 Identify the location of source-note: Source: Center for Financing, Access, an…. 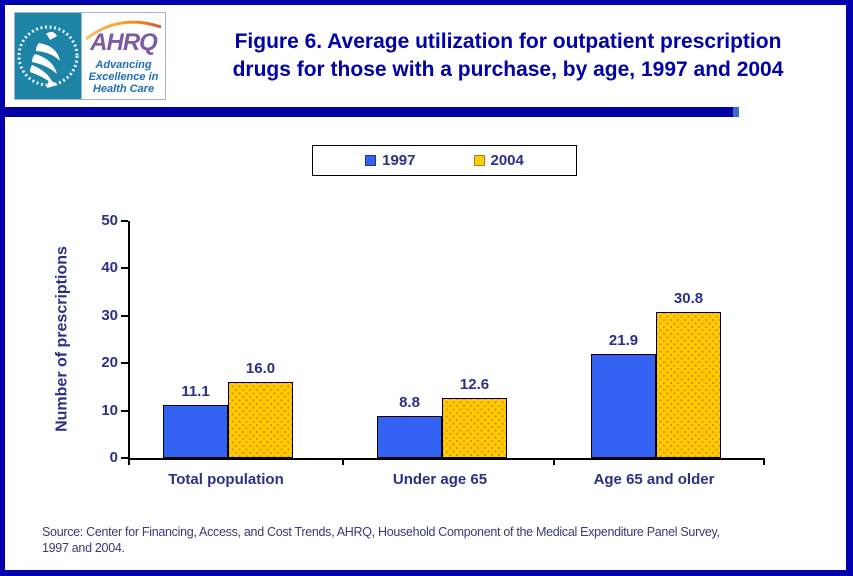
(437, 540).